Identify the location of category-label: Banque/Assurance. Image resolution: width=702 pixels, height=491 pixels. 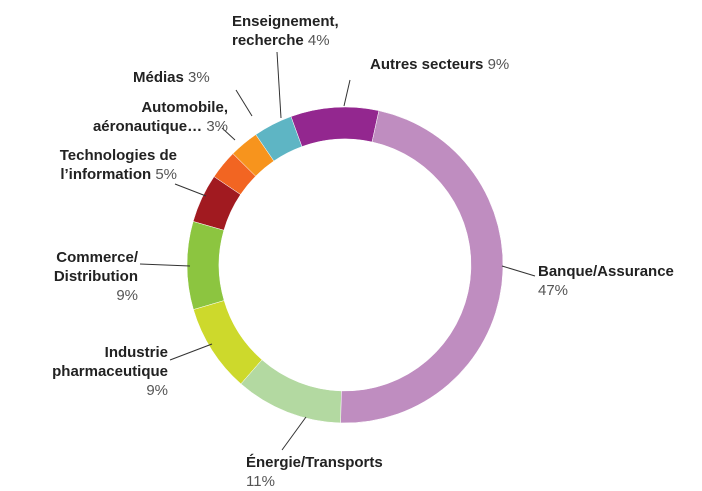
(606, 271).